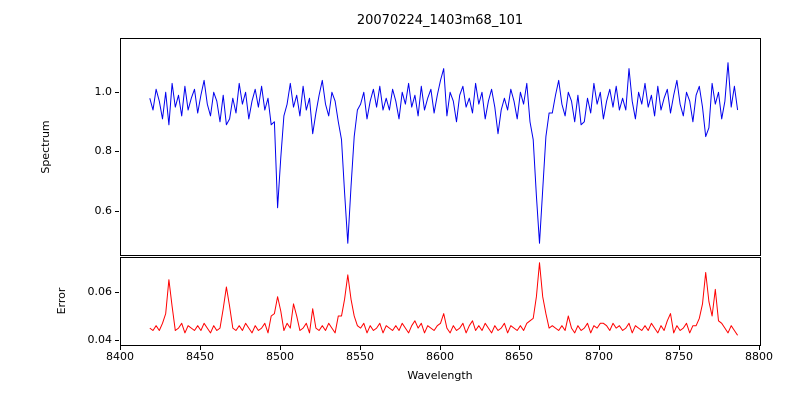 The width and height of the screenshot is (800, 400). What do you see at coordinates (440, 375) in the screenshot?
I see `x-axis-label: Wavelength` at bounding box center [440, 375].